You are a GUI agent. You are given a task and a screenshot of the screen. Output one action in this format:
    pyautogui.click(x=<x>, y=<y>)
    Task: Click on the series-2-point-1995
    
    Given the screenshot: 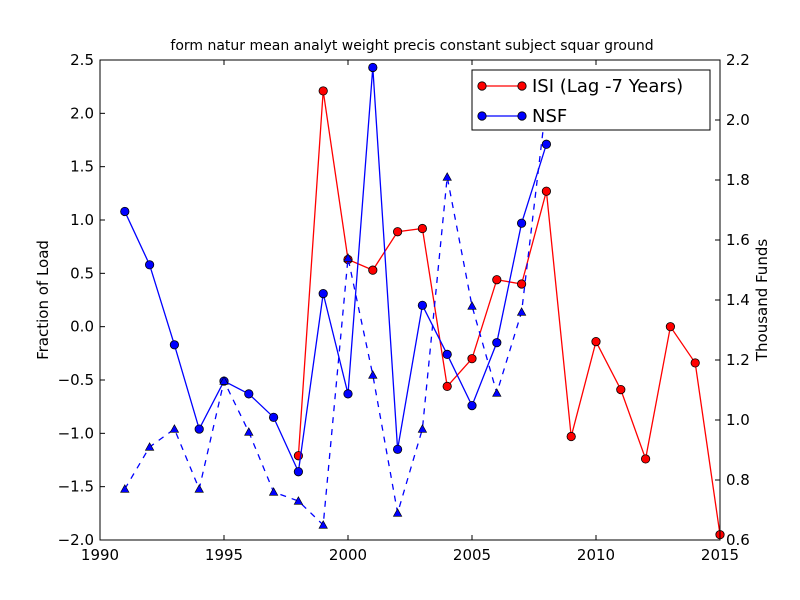 What is the action you would take?
    pyautogui.click(x=224, y=380)
    